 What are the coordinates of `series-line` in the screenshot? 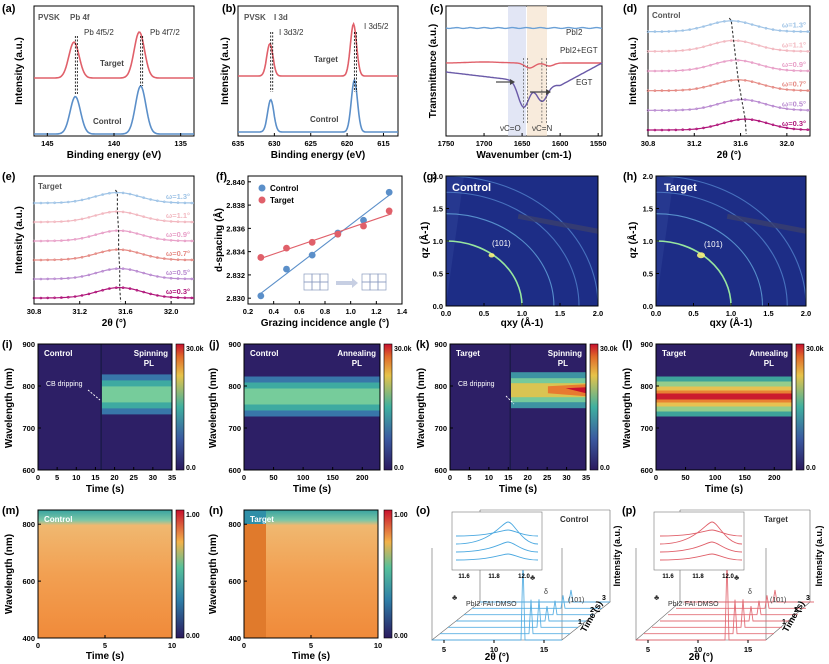 It's located at (729, 45).